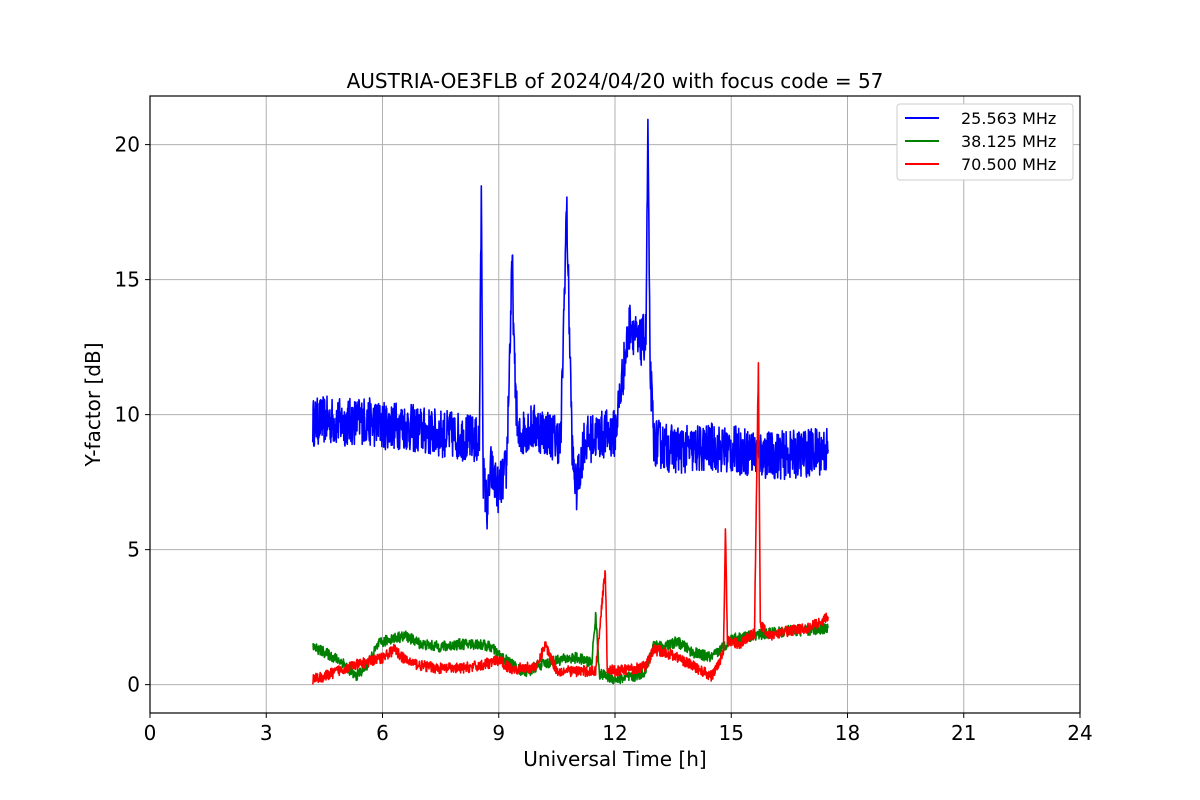  I want to click on x-tick-label: 21, so click(963, 733).